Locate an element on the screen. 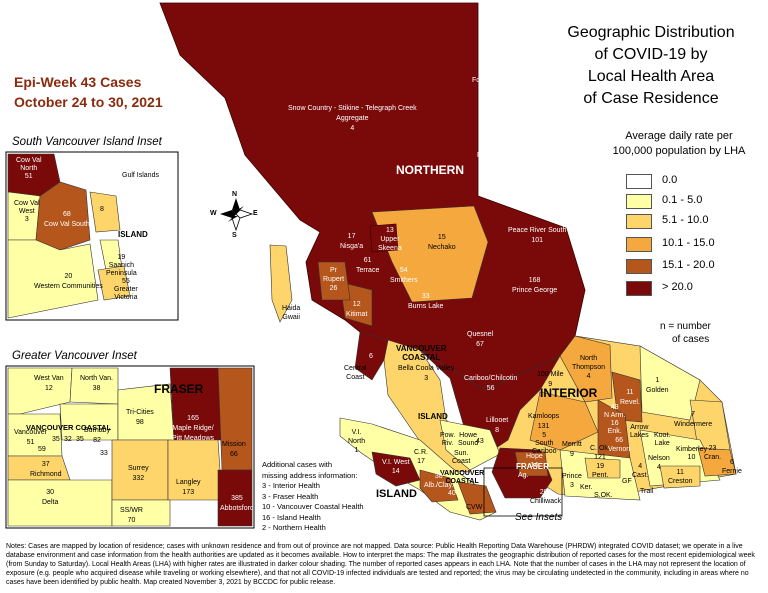  lha-label: Abbotsford is located at coordinates (237, 508).